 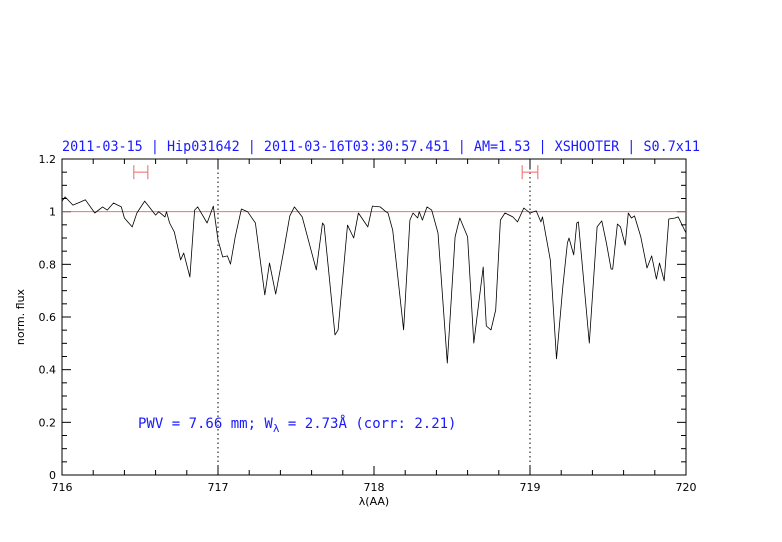 What do you see at coordinates (62, 487) in the screenshot?
I see `x-tick-label: 716` at bounding box center [62, 487].